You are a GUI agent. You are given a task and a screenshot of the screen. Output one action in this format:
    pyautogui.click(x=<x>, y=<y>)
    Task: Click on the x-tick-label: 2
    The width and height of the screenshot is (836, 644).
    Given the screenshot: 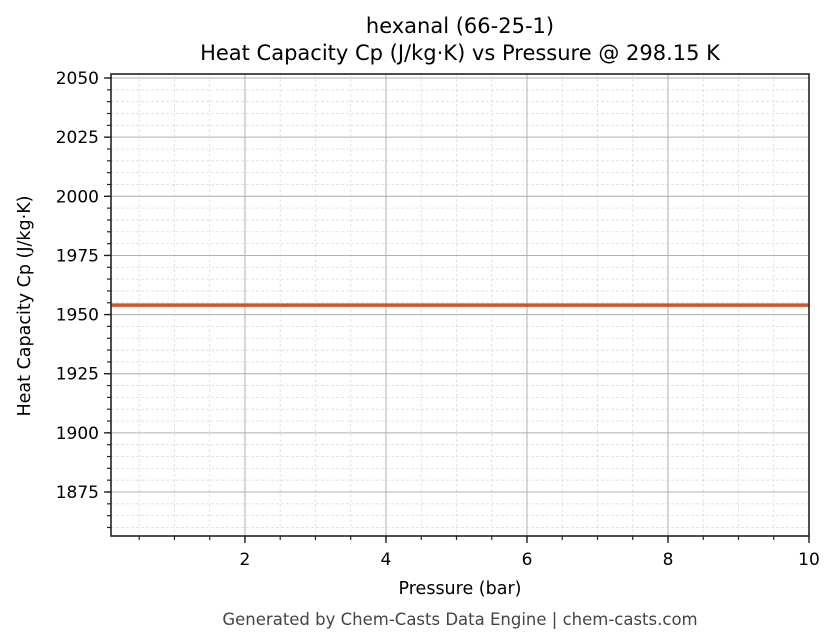 What is the action you would take?
    pyautogui.click(x=245, y=560)
    